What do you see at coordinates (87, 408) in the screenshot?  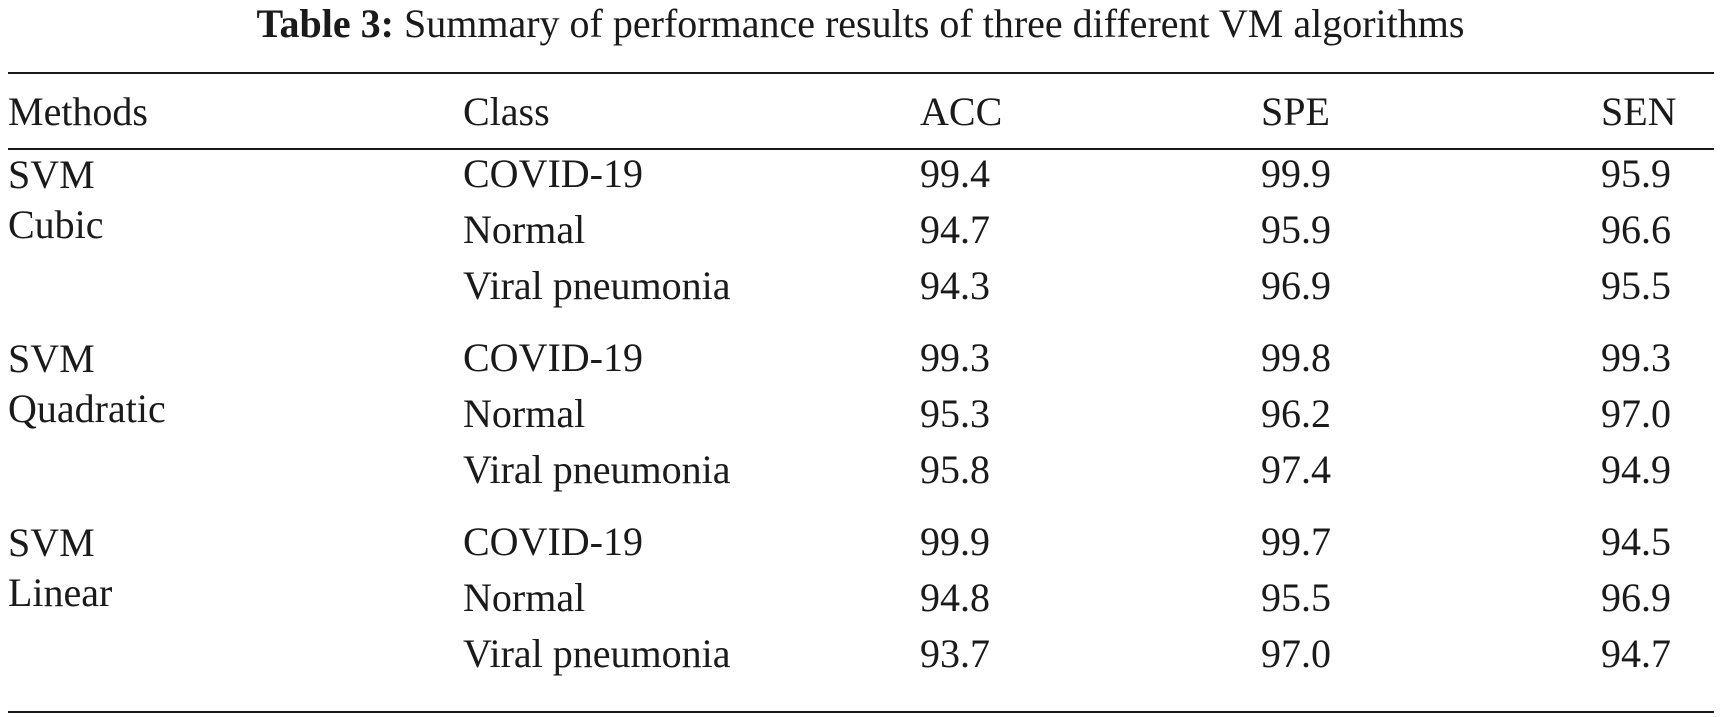 I see `method-name-line2: Quadratic` at bounding box center [87, 408].